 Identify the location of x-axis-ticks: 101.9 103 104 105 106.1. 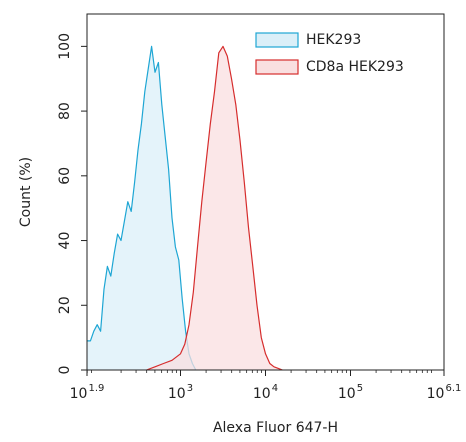
(266, 386).